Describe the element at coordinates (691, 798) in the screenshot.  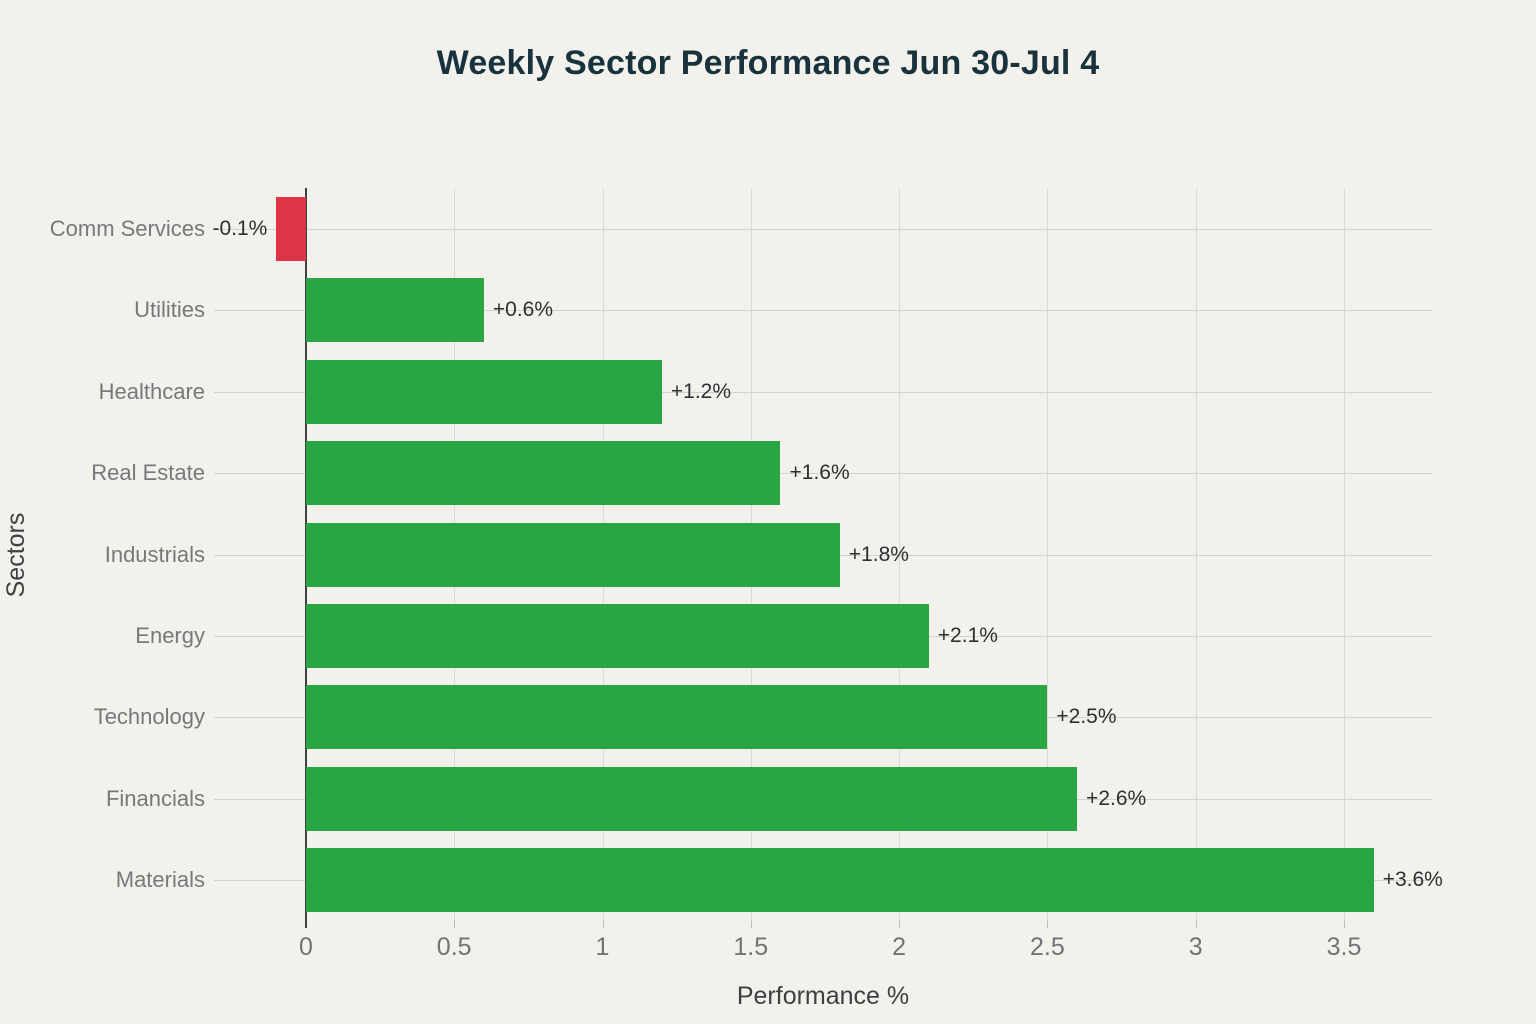
I see `bar-financials` at that location.